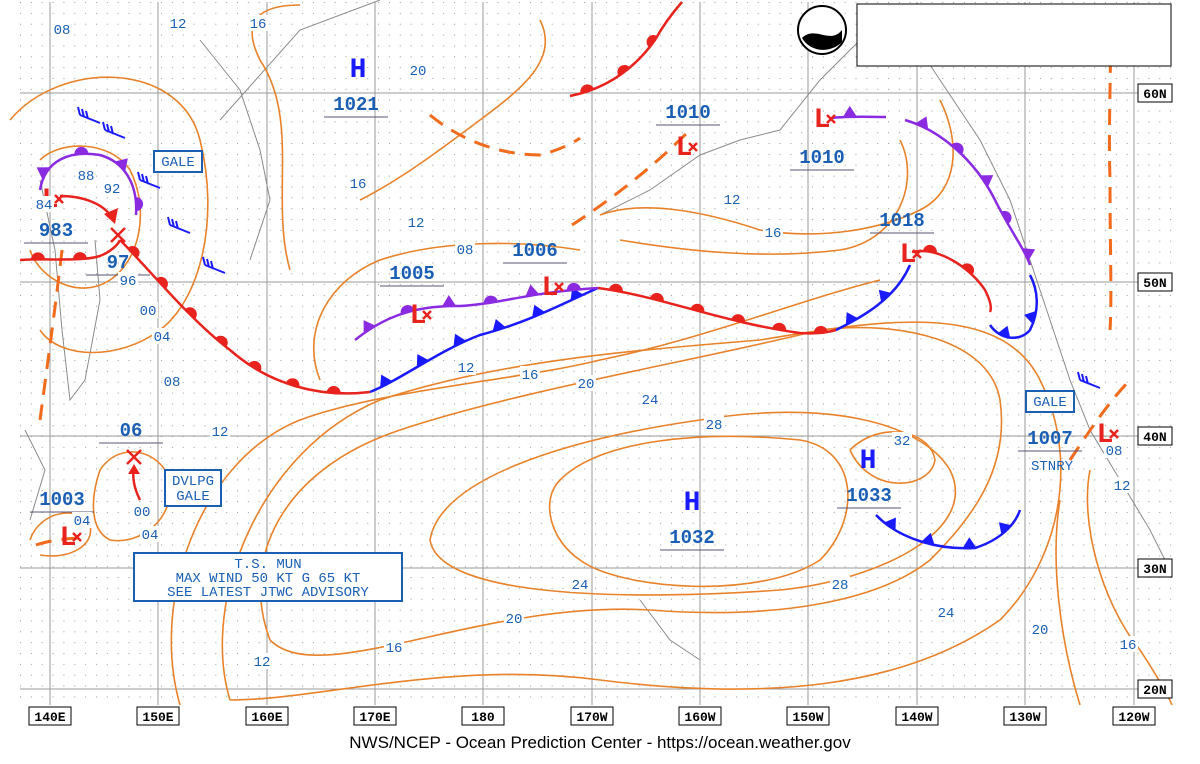  I want to click on lat-label: 60N, so click(1154, 94).